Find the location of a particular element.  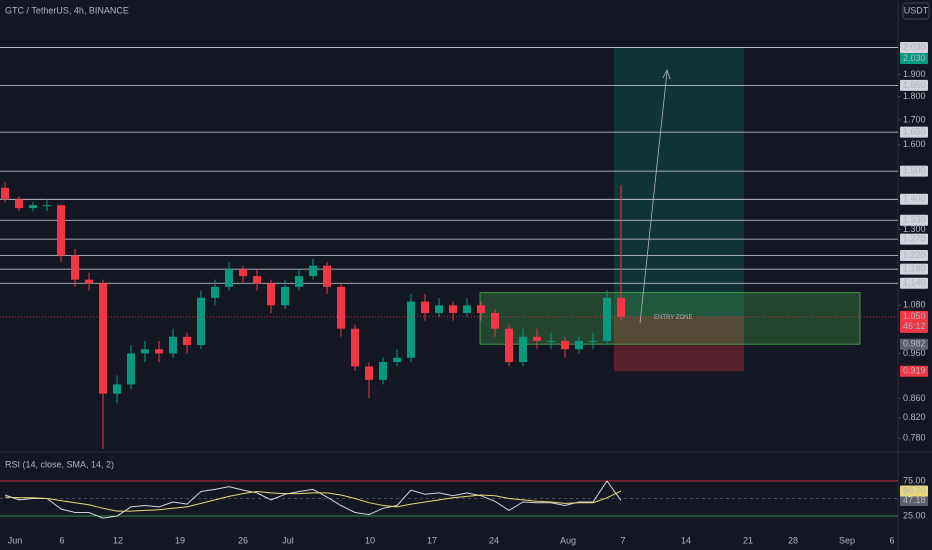

level-label: 1.850 is located at coordinates (914, 85).